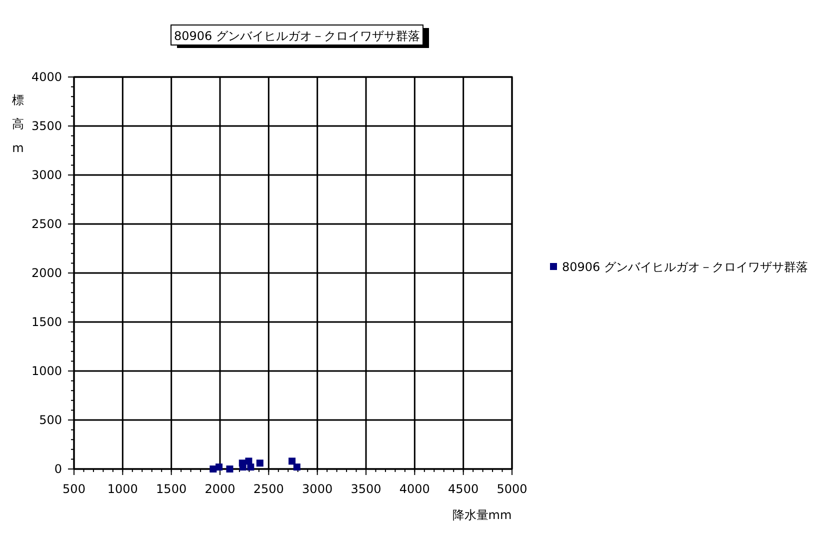 The image size is (816, 534). I want to click on y-tick-label: 2500, so click(46, 224).